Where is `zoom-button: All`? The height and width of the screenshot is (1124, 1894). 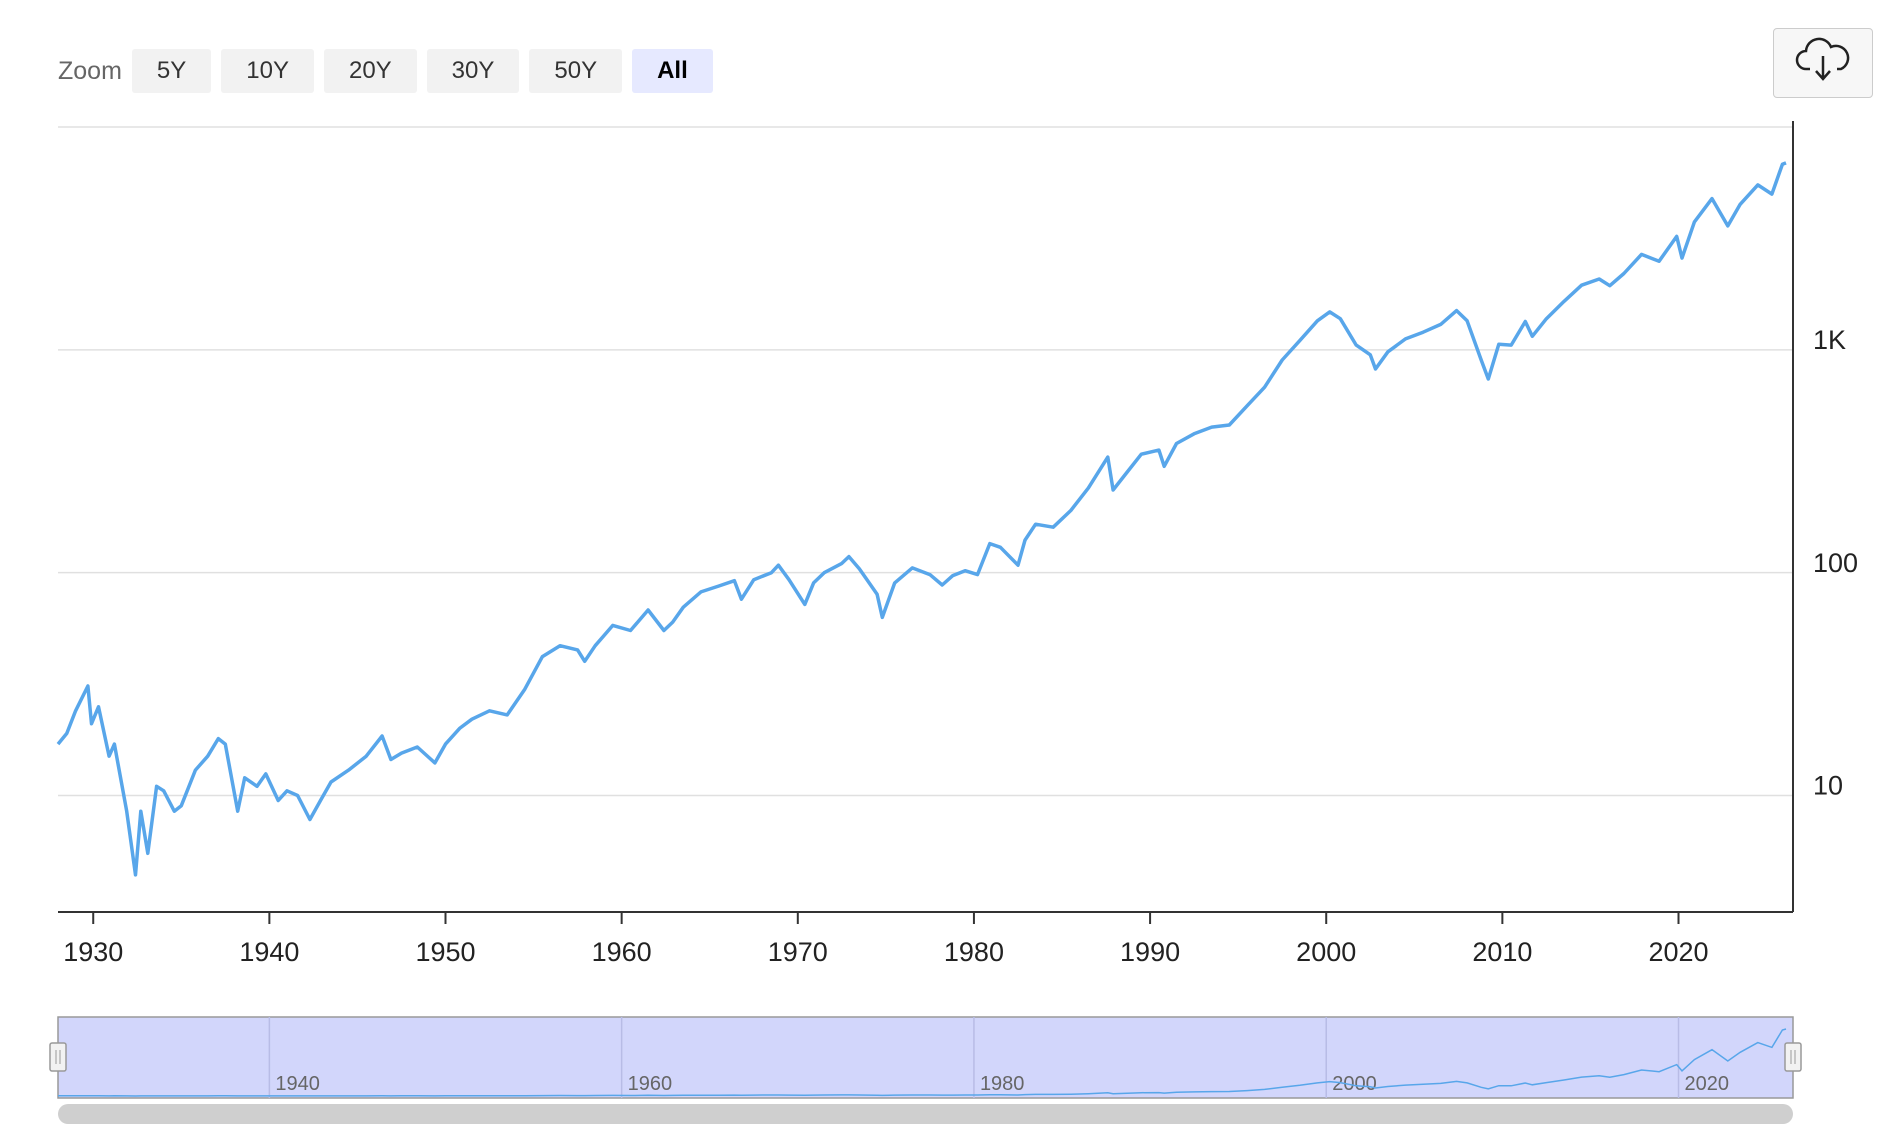
zoom-button: All is located at coordinates (672, 71).